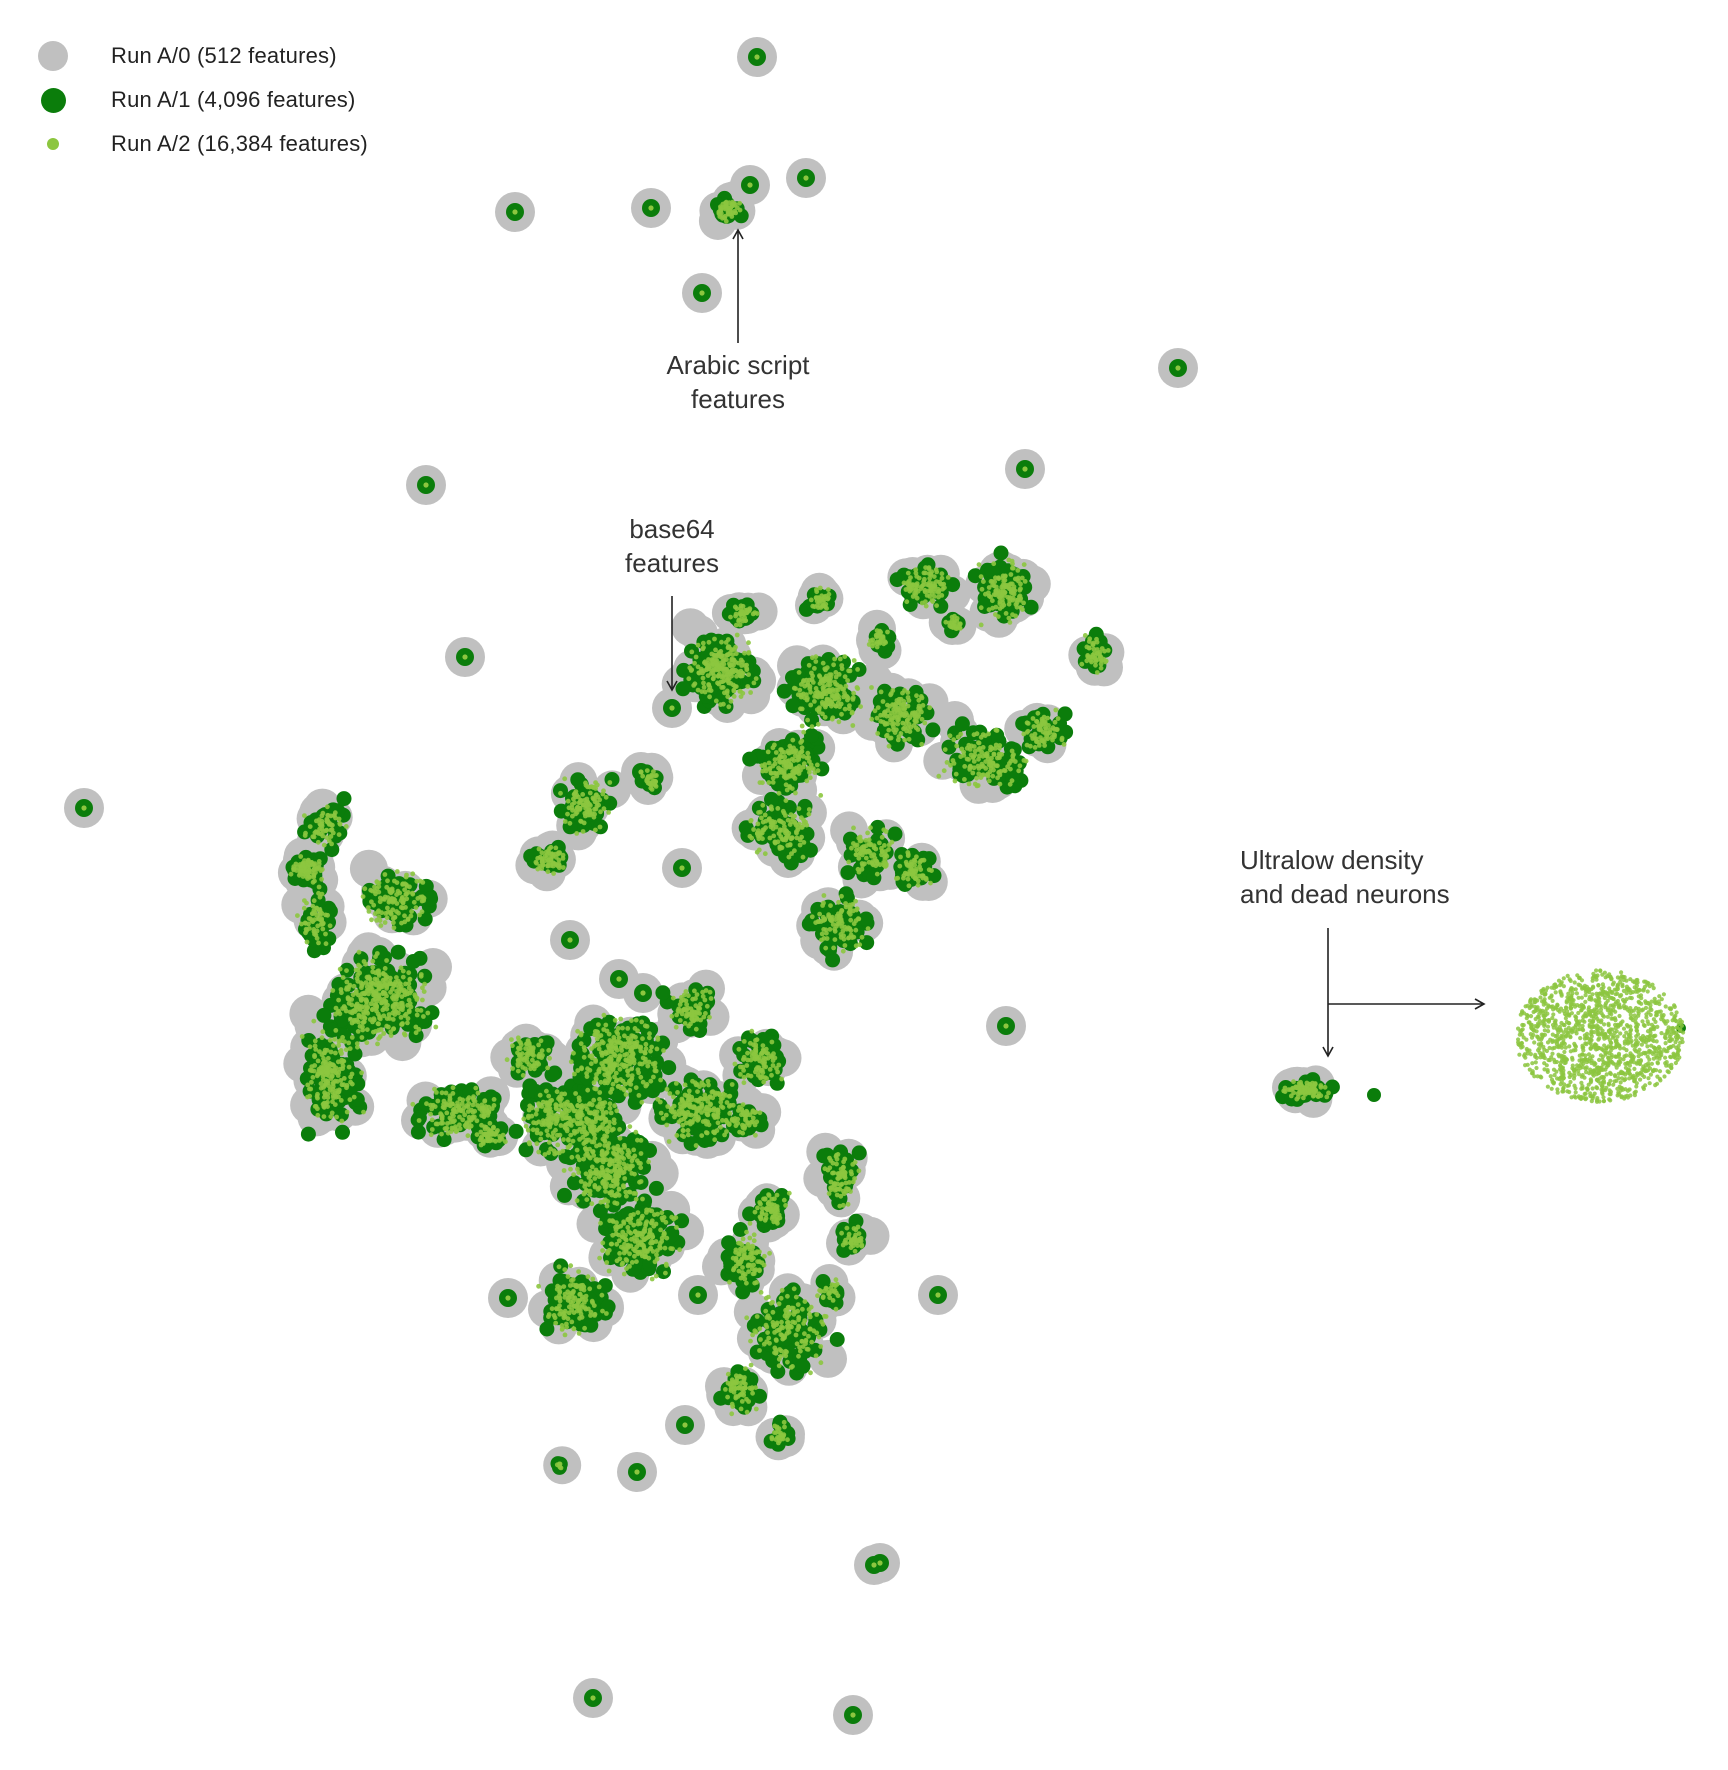  I want to click on run-a1-point-2057, so click(612, 779).